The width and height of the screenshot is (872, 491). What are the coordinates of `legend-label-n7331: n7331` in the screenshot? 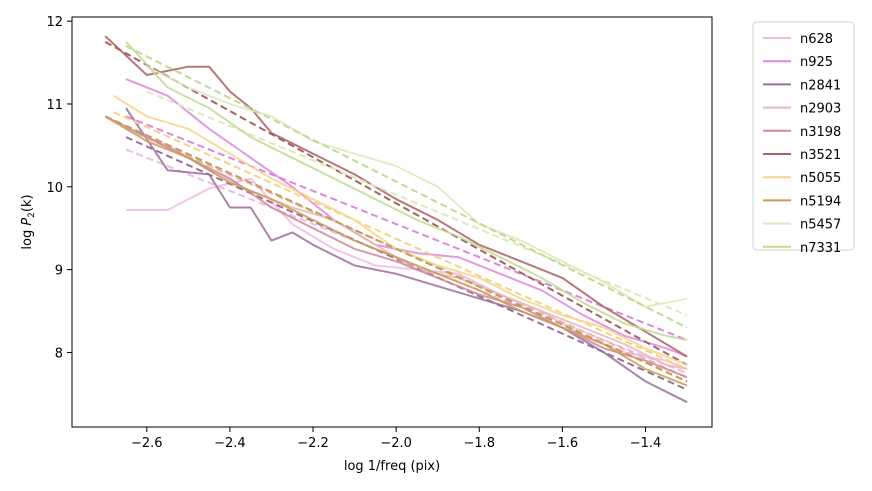 It's located at (820, 248).